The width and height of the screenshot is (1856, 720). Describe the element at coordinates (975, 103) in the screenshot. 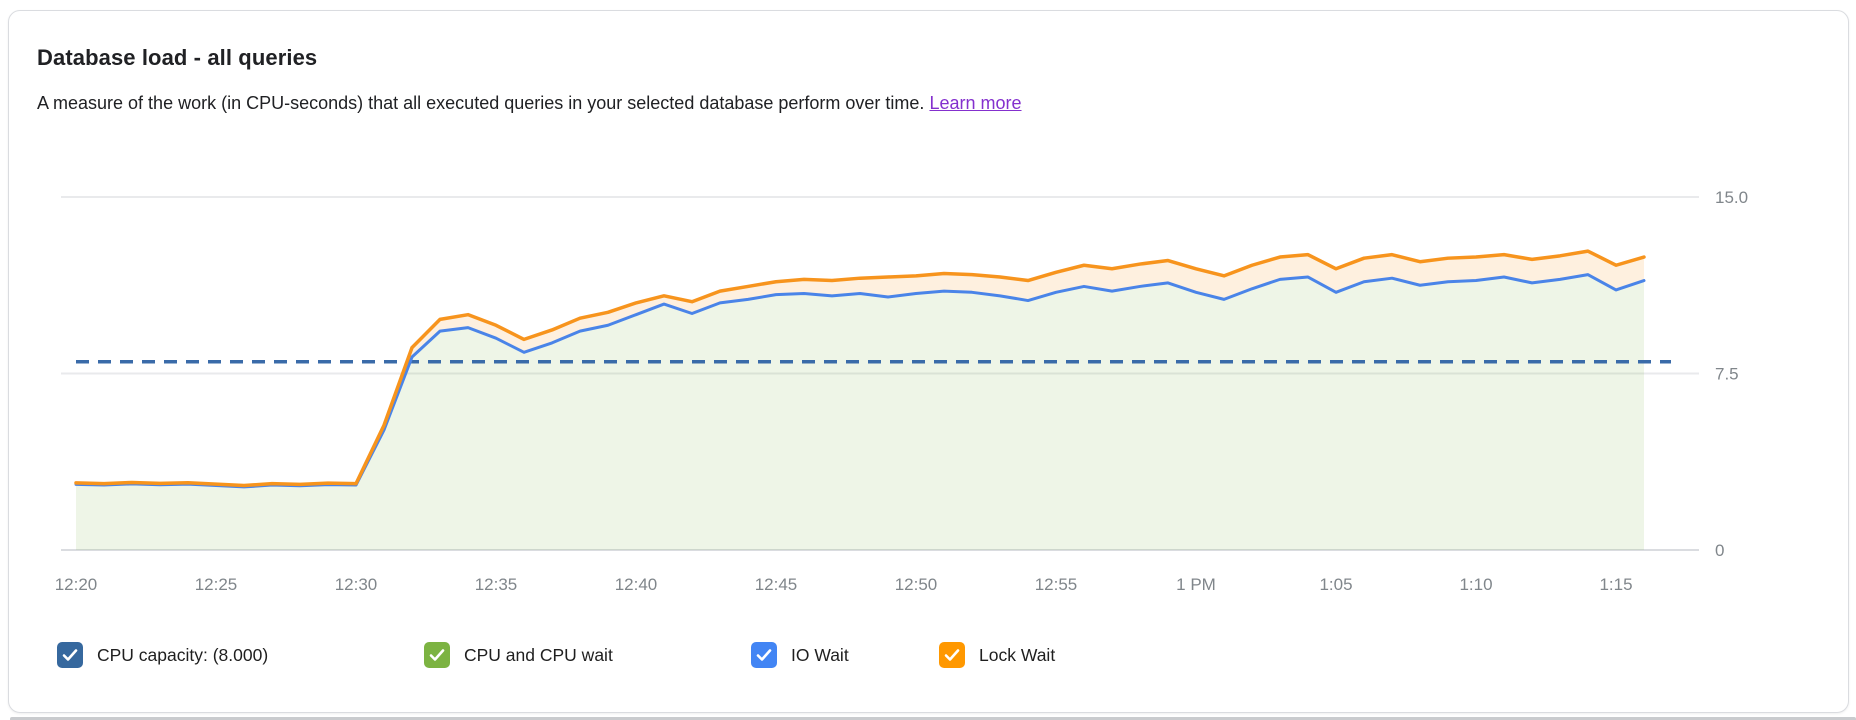

I see `learn-more-link: Learn more` at that location.